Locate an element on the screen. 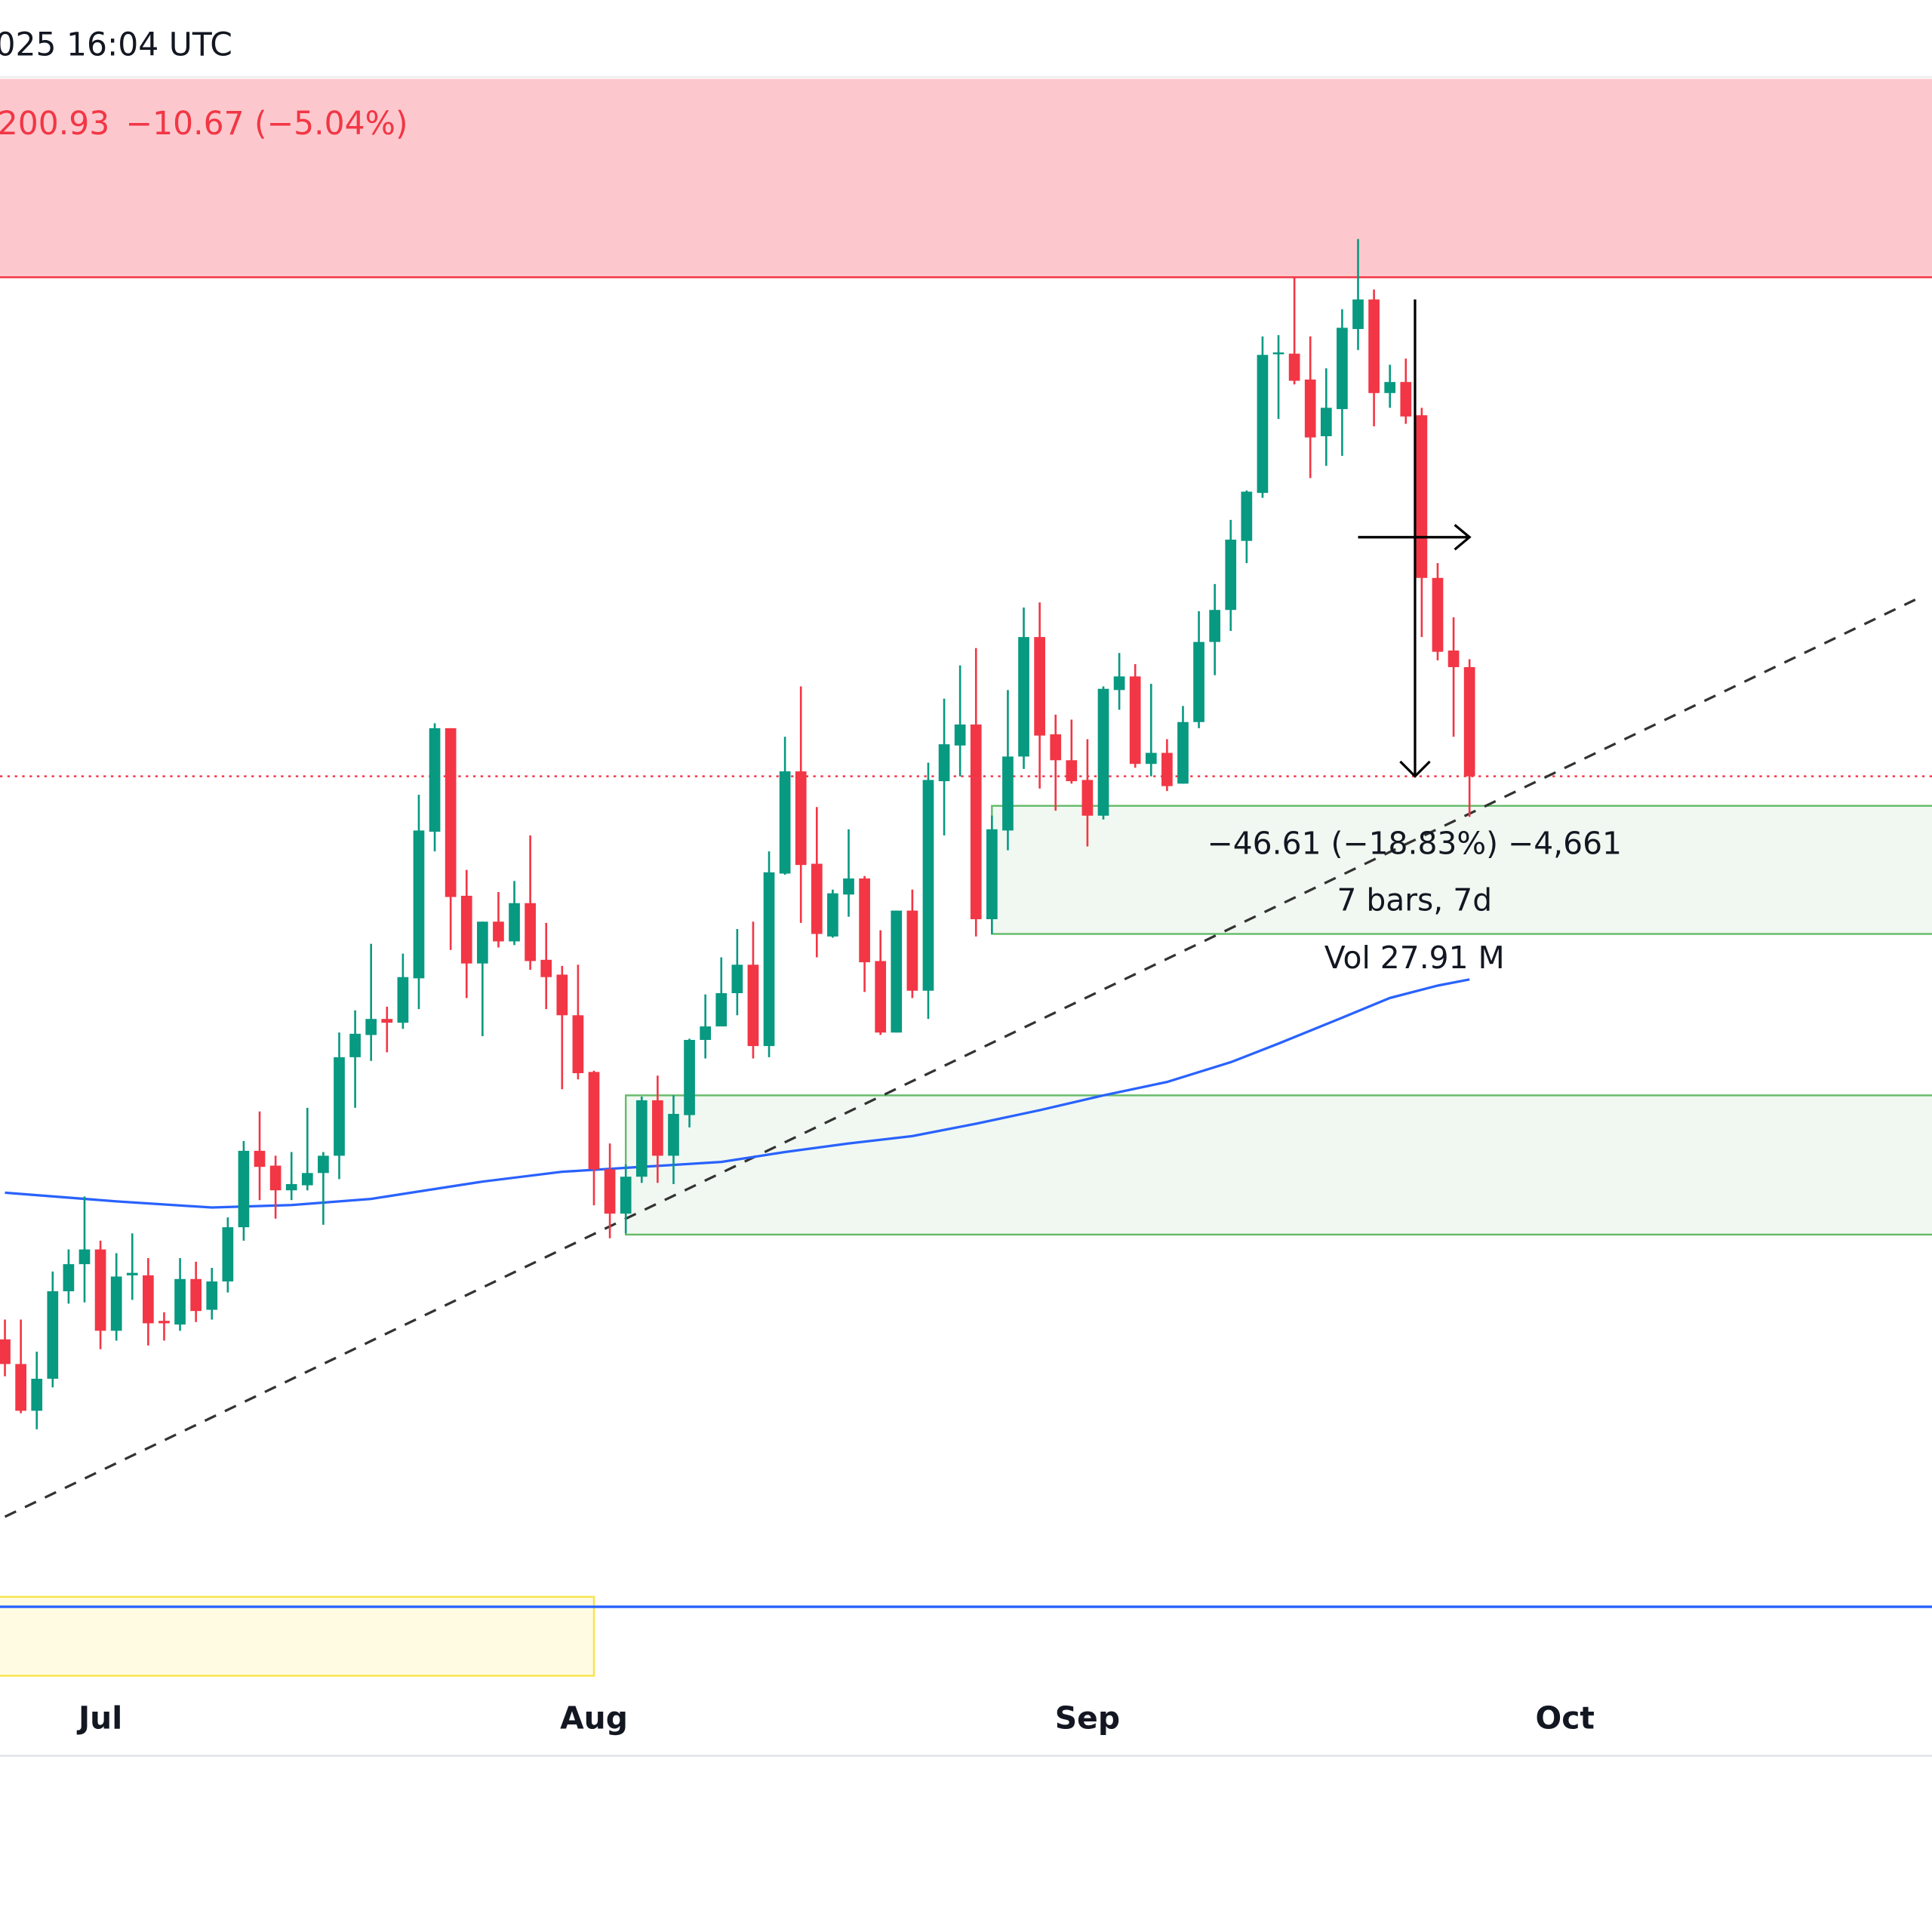 The height and width of the screenshot is (1932, 1932). yellow-zone is located at coordinates (297, 1636).